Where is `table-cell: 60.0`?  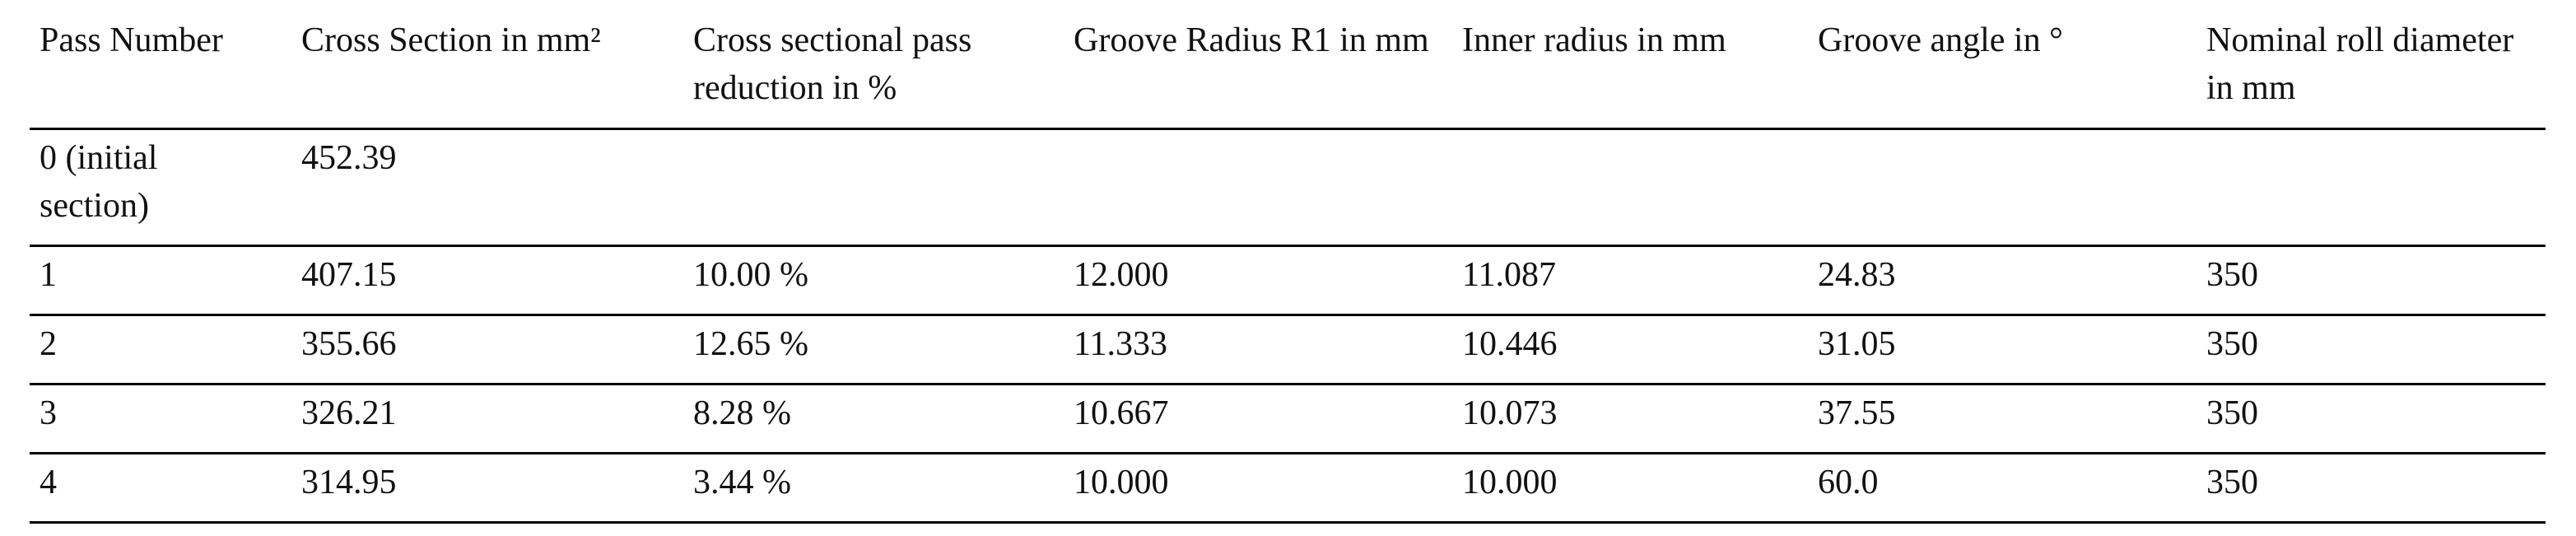 table-cell: 60.0 is located at coordinates (2002, 488).